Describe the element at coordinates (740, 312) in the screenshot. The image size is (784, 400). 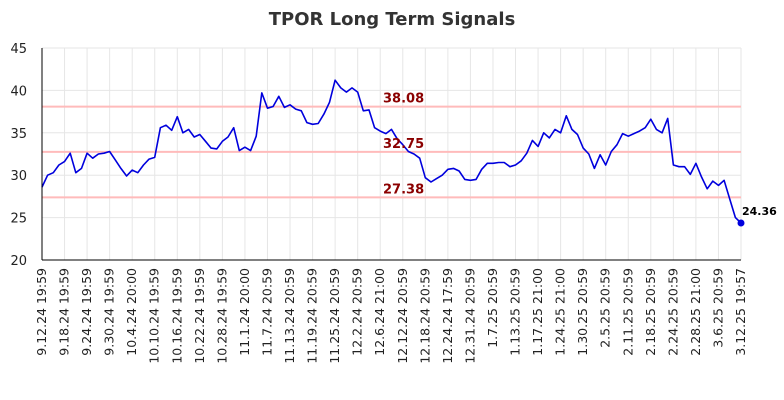
I see `x-tick-label: 3.12.25 19:57` at that location.